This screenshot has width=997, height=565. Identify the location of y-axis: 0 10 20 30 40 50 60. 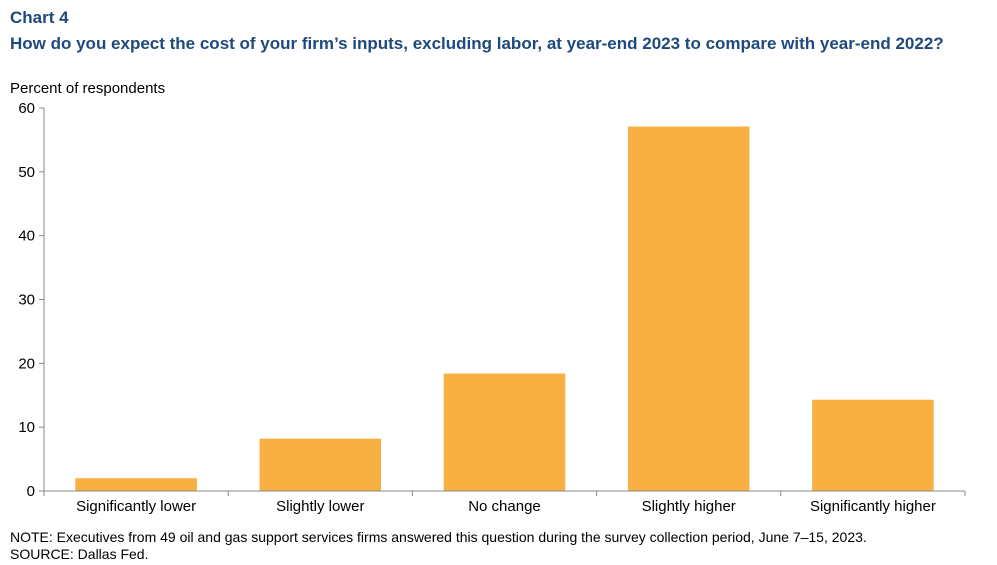
(31, 300).